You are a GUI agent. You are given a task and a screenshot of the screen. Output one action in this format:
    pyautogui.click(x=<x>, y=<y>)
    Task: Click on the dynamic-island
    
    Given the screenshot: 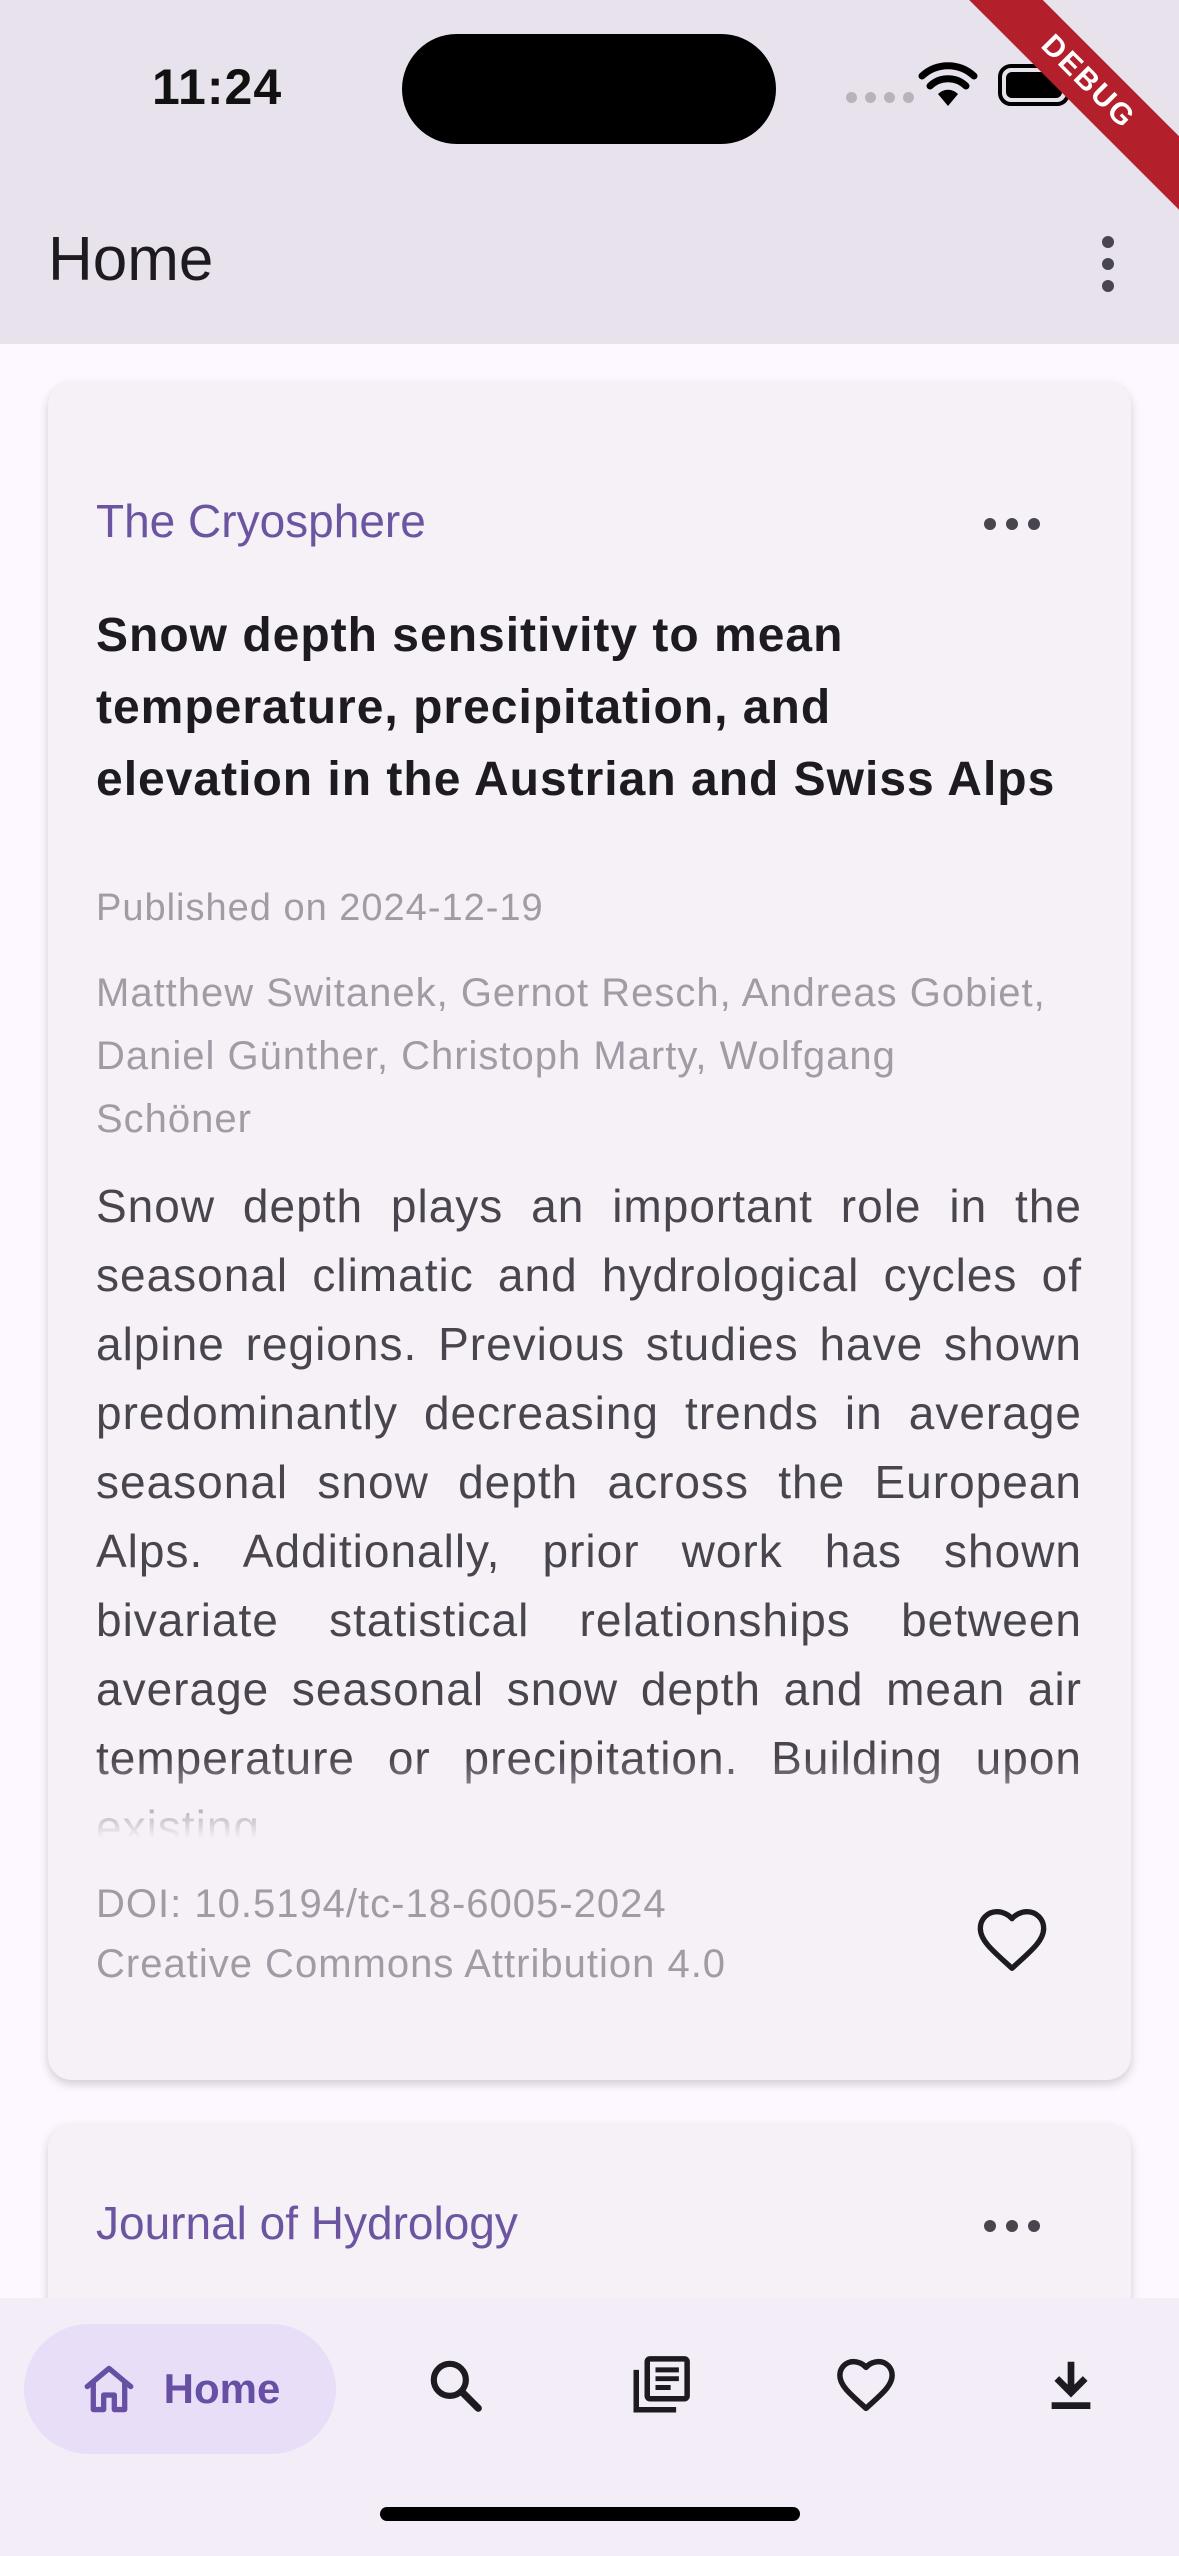 What is the action you would take?
    pyautogui.click(x=589, y=89)
    